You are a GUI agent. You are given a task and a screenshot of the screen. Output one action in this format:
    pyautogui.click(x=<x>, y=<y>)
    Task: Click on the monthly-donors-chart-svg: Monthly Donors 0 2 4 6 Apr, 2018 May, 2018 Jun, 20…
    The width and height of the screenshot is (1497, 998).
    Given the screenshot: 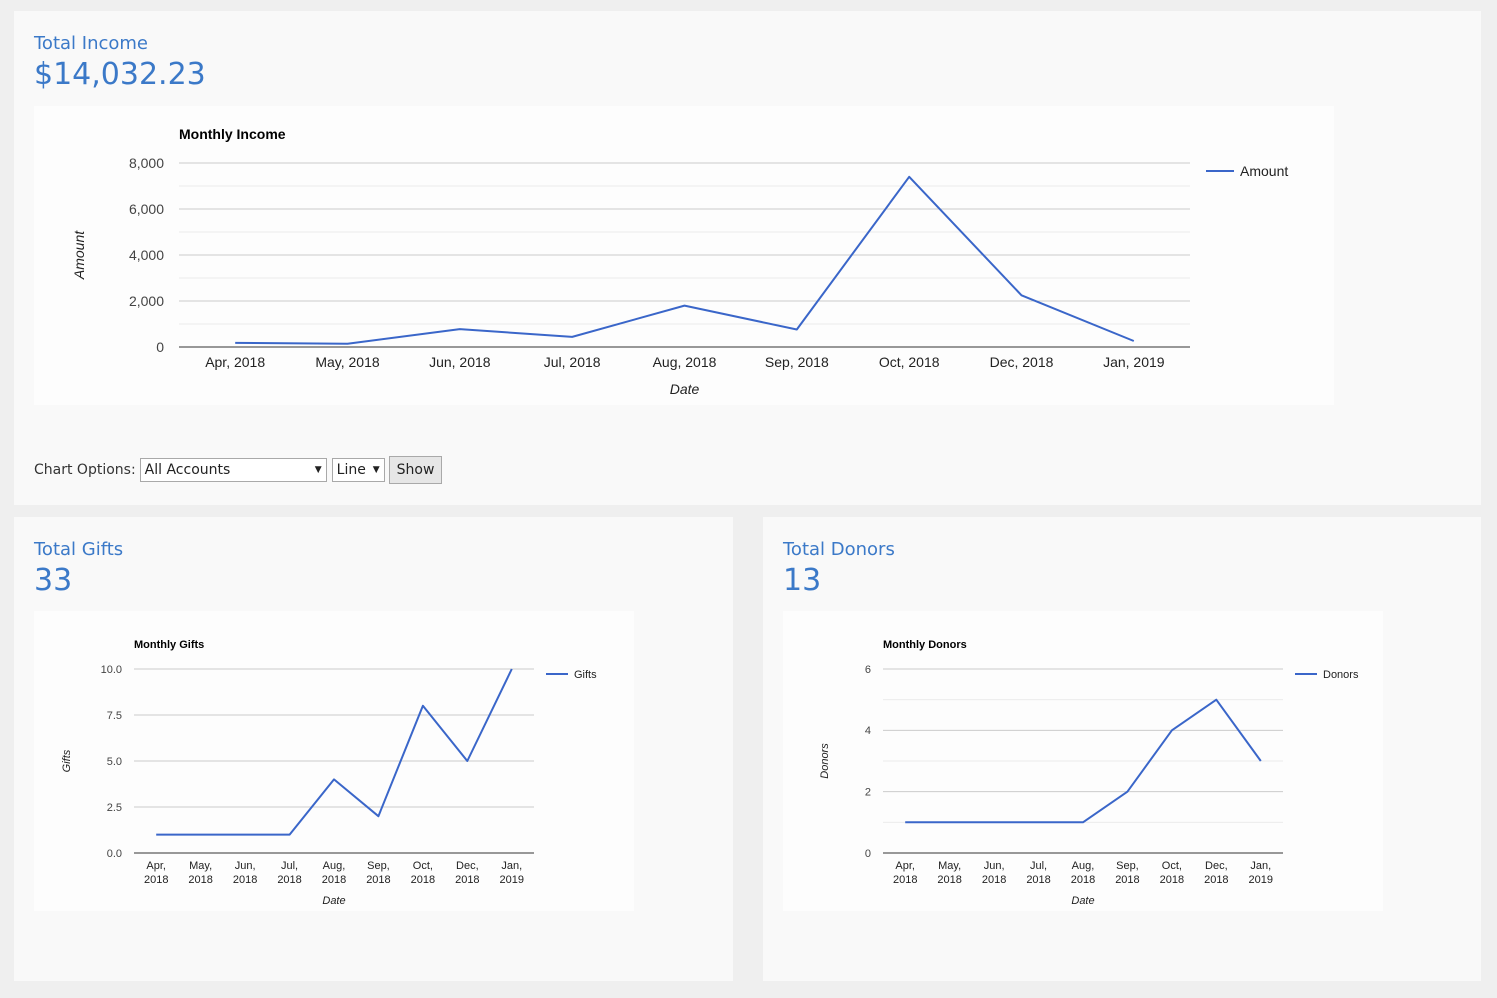 What is the action you would take?
    pyautogui.click(x=1089, y=773)
    